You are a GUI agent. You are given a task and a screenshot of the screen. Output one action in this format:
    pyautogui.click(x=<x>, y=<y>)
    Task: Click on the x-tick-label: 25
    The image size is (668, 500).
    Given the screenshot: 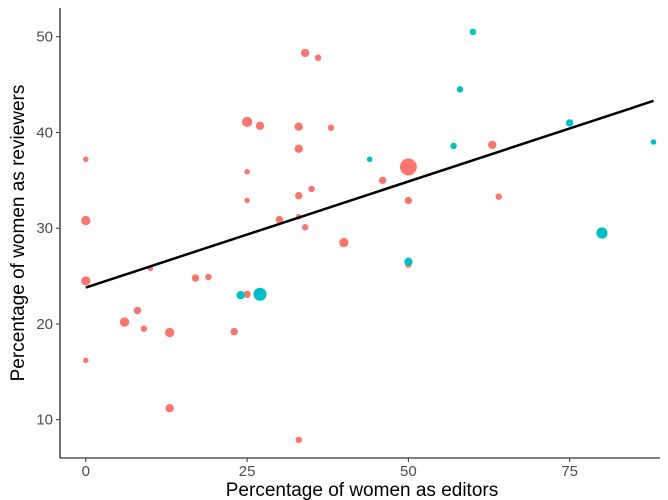 What is the action you would take?
    pyautogui.click(x=247, y=471)
    